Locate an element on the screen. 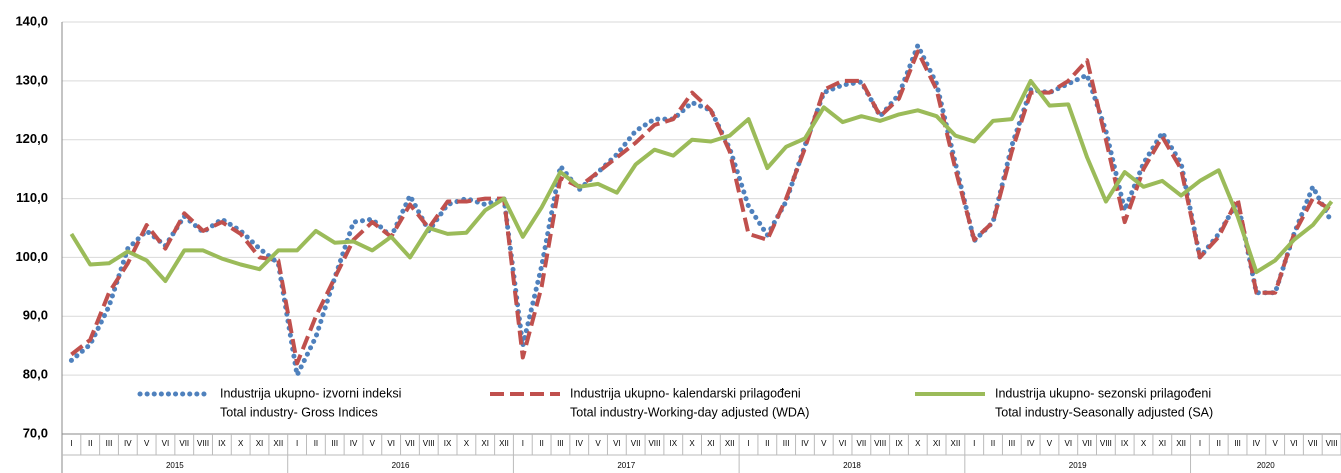 Image resolution: width=1341 pixels, height=473 pixels. y-tick-label: 110,0 is located at coordinates (32, 197).